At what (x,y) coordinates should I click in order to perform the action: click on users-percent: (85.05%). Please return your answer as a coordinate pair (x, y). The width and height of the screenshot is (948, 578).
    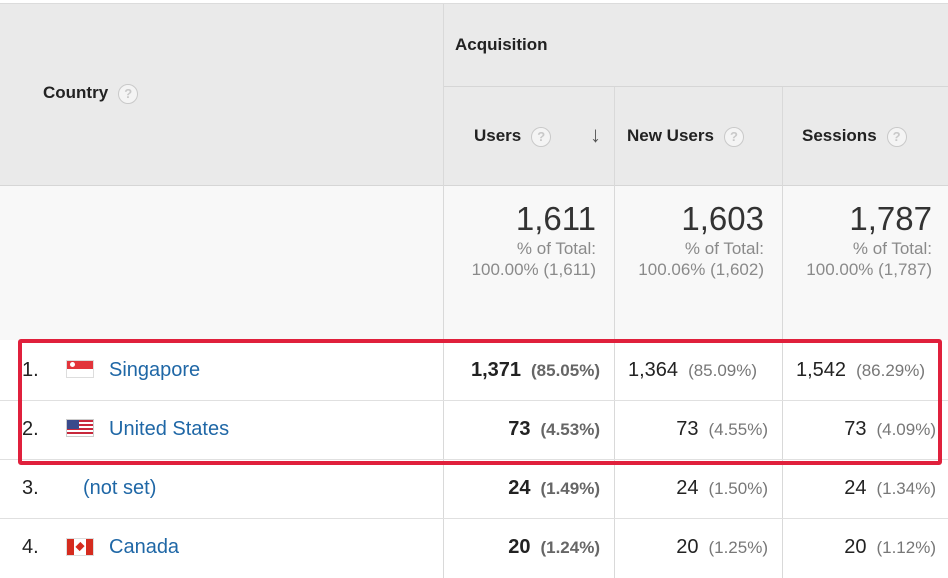
    Looking at the image, I should click on (565, 370).